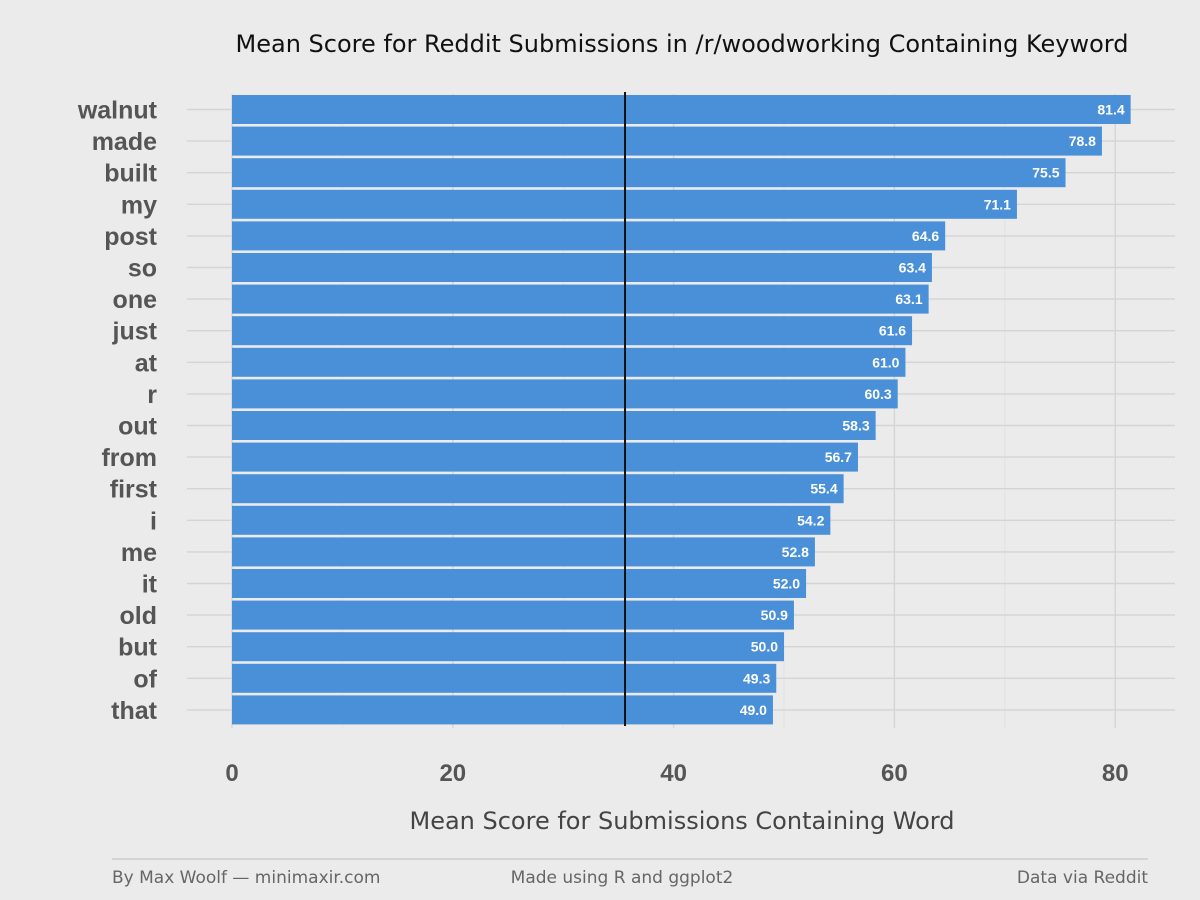 The image size is (1200, 900). What do you see at coordinates (885, 362) in the screenshot?
I see `bar-value-label: 61.0` at bounding box center [885, 362].